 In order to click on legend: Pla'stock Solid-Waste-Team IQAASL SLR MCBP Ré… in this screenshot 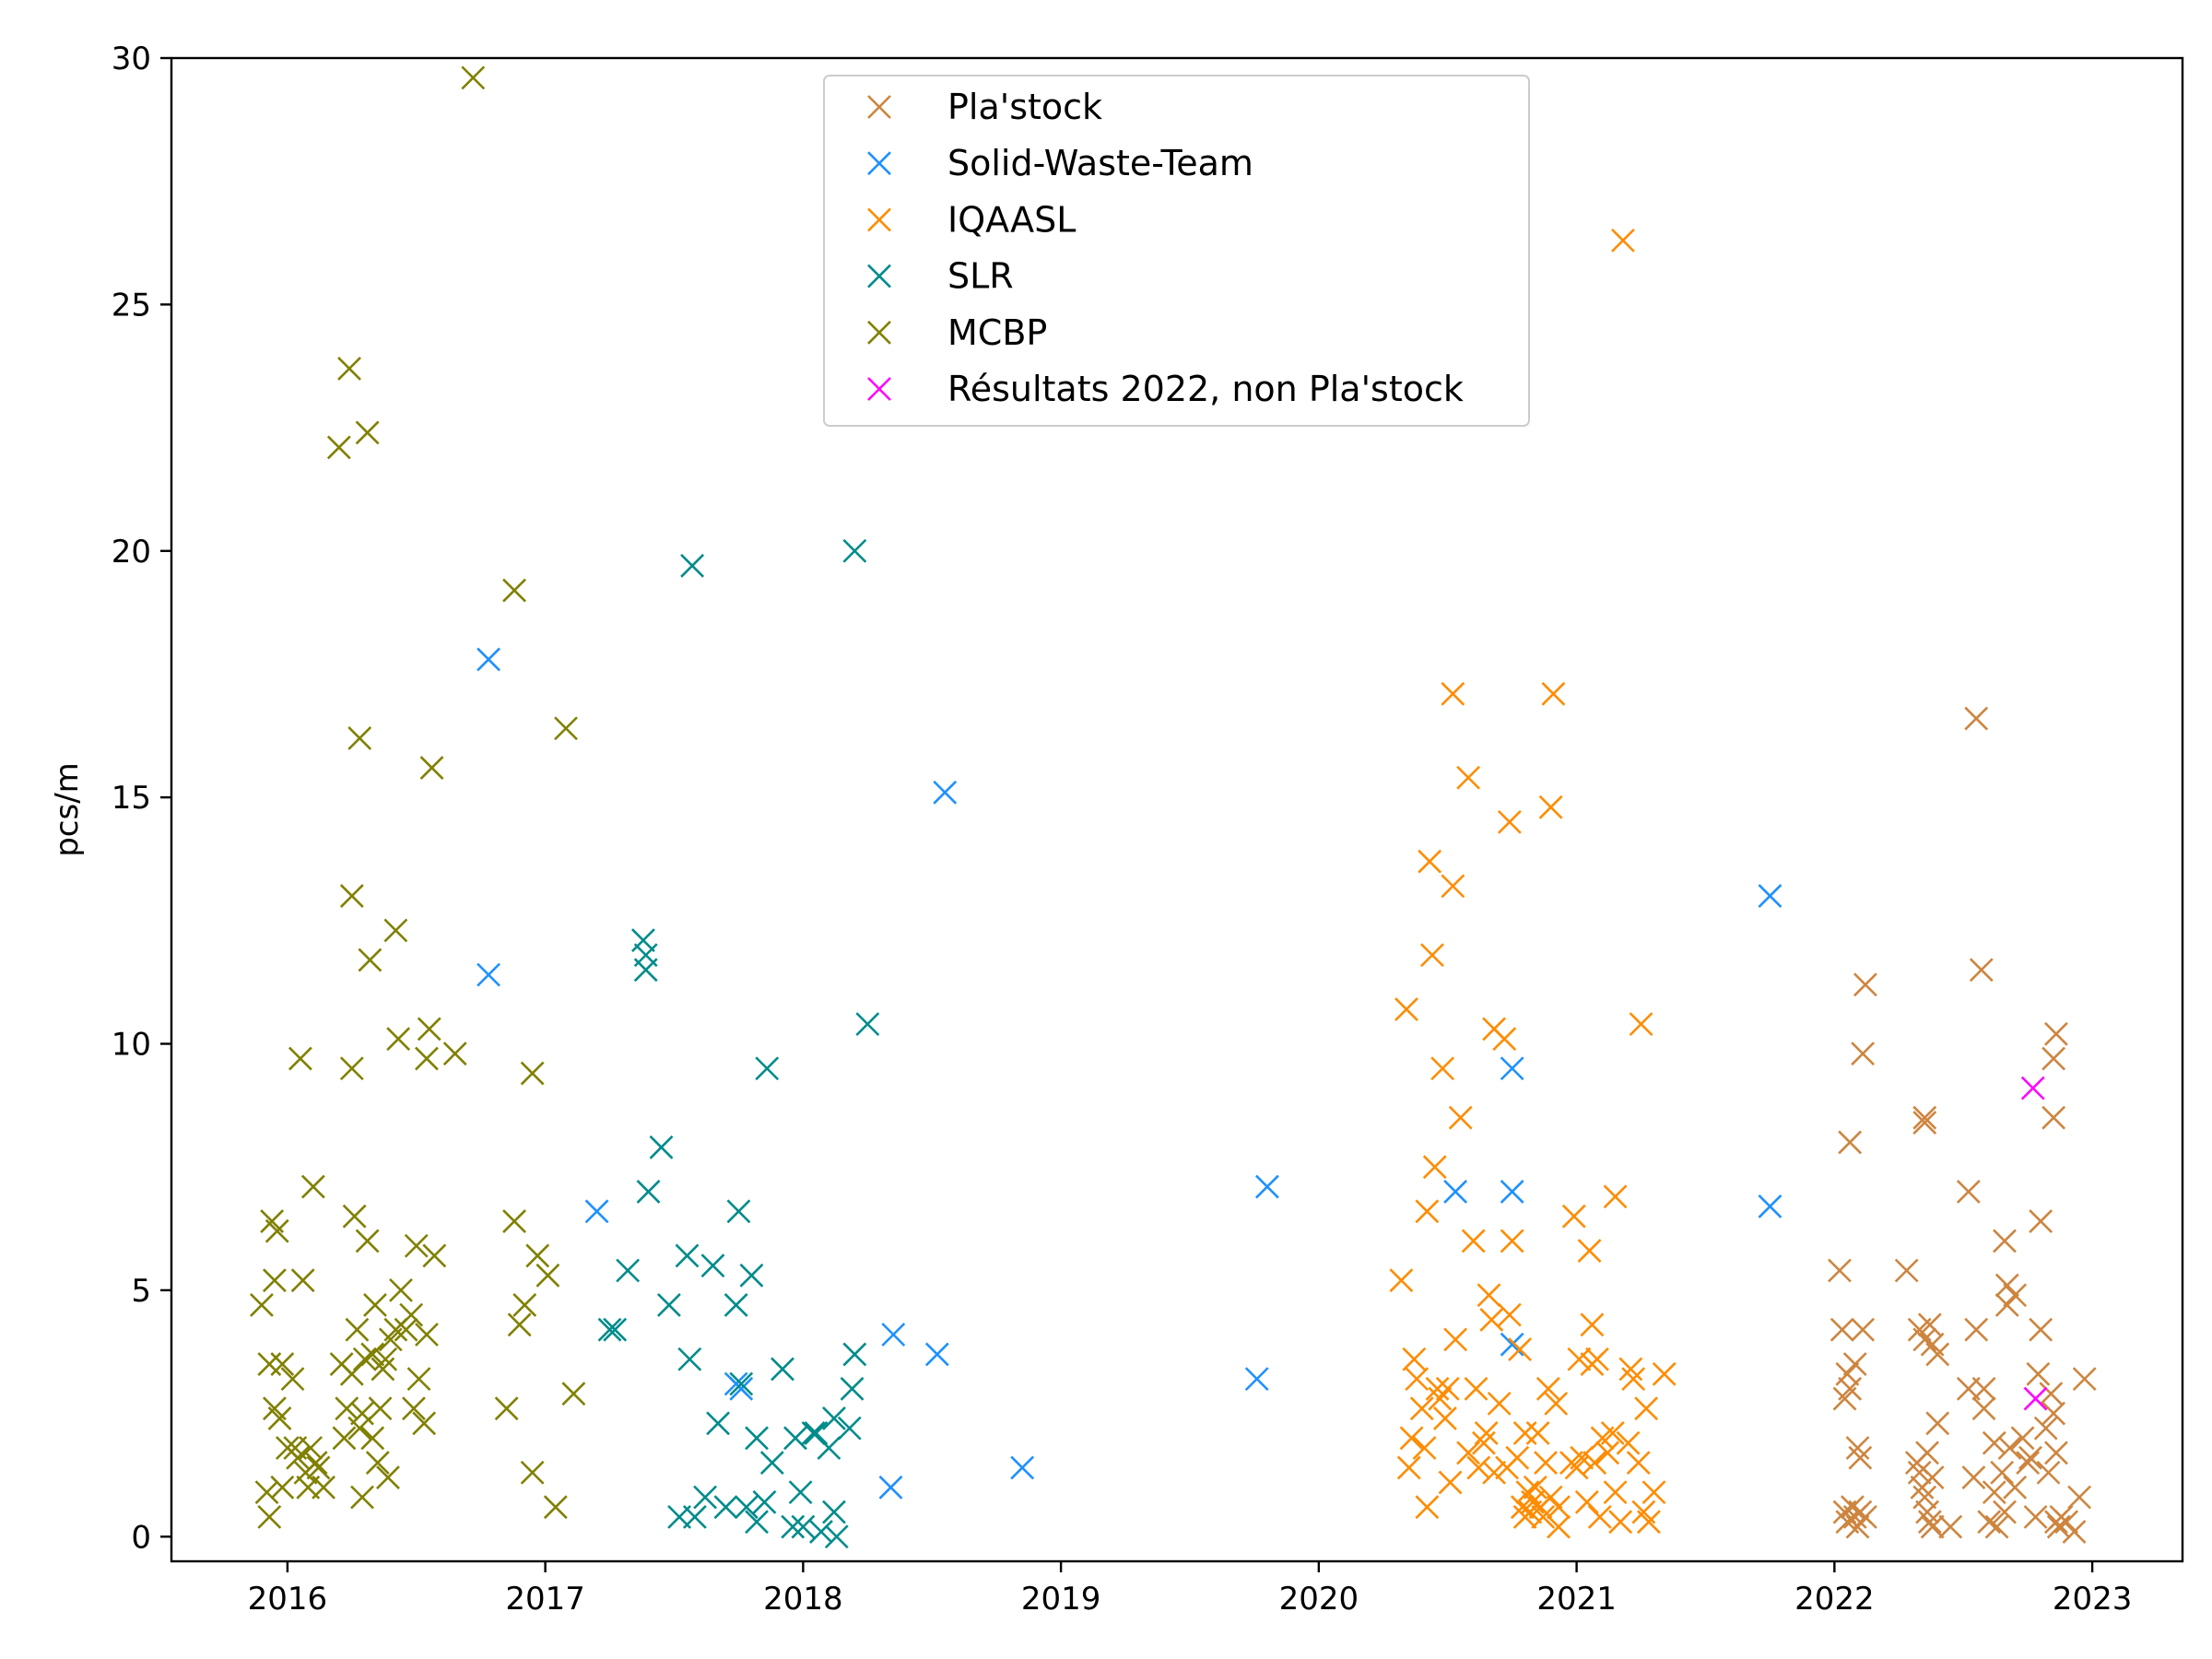, I will do `click(1176, 251)`.